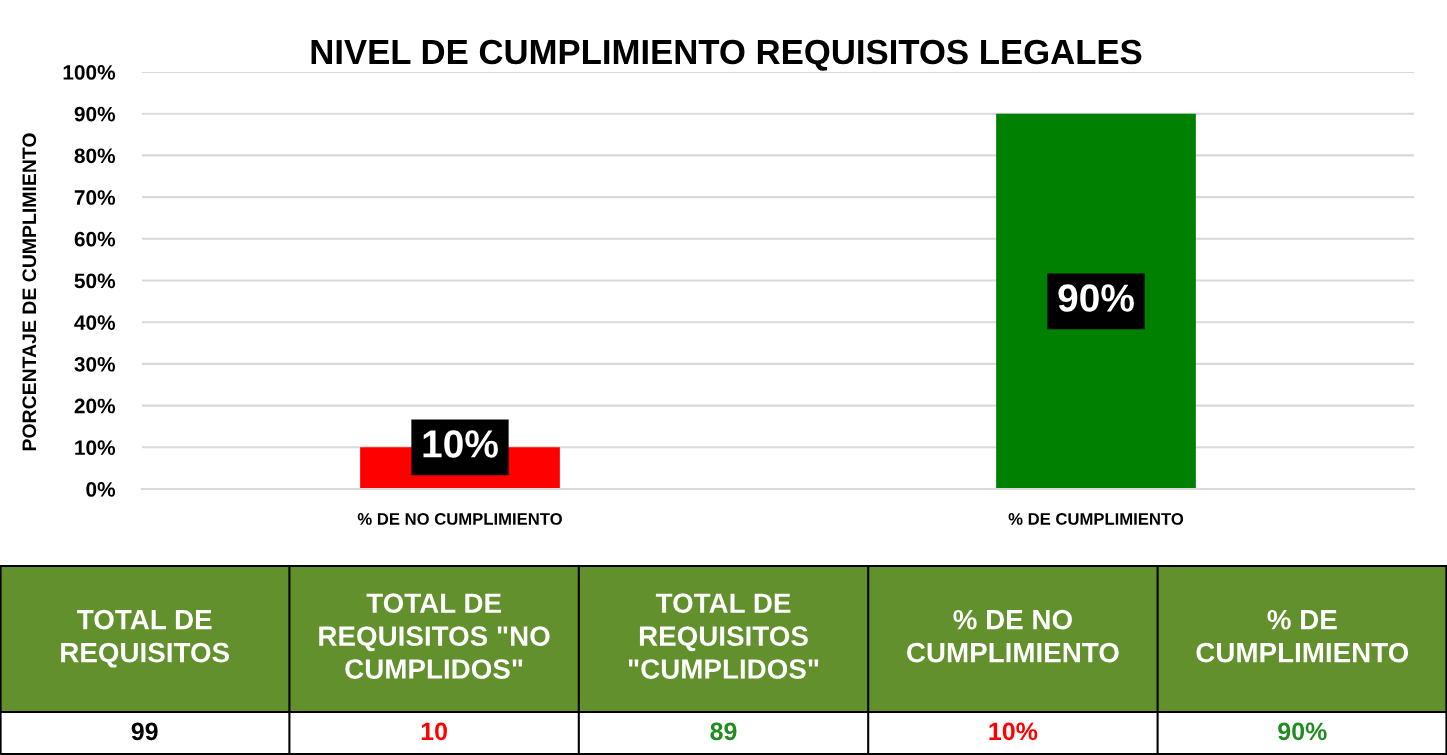  What do you see at coordinates (29, 292) in the screenshot?
I see `y-axis-title: PORCENTAJE DE CUMPLIMIENTO` at bounding box center [29, 292].